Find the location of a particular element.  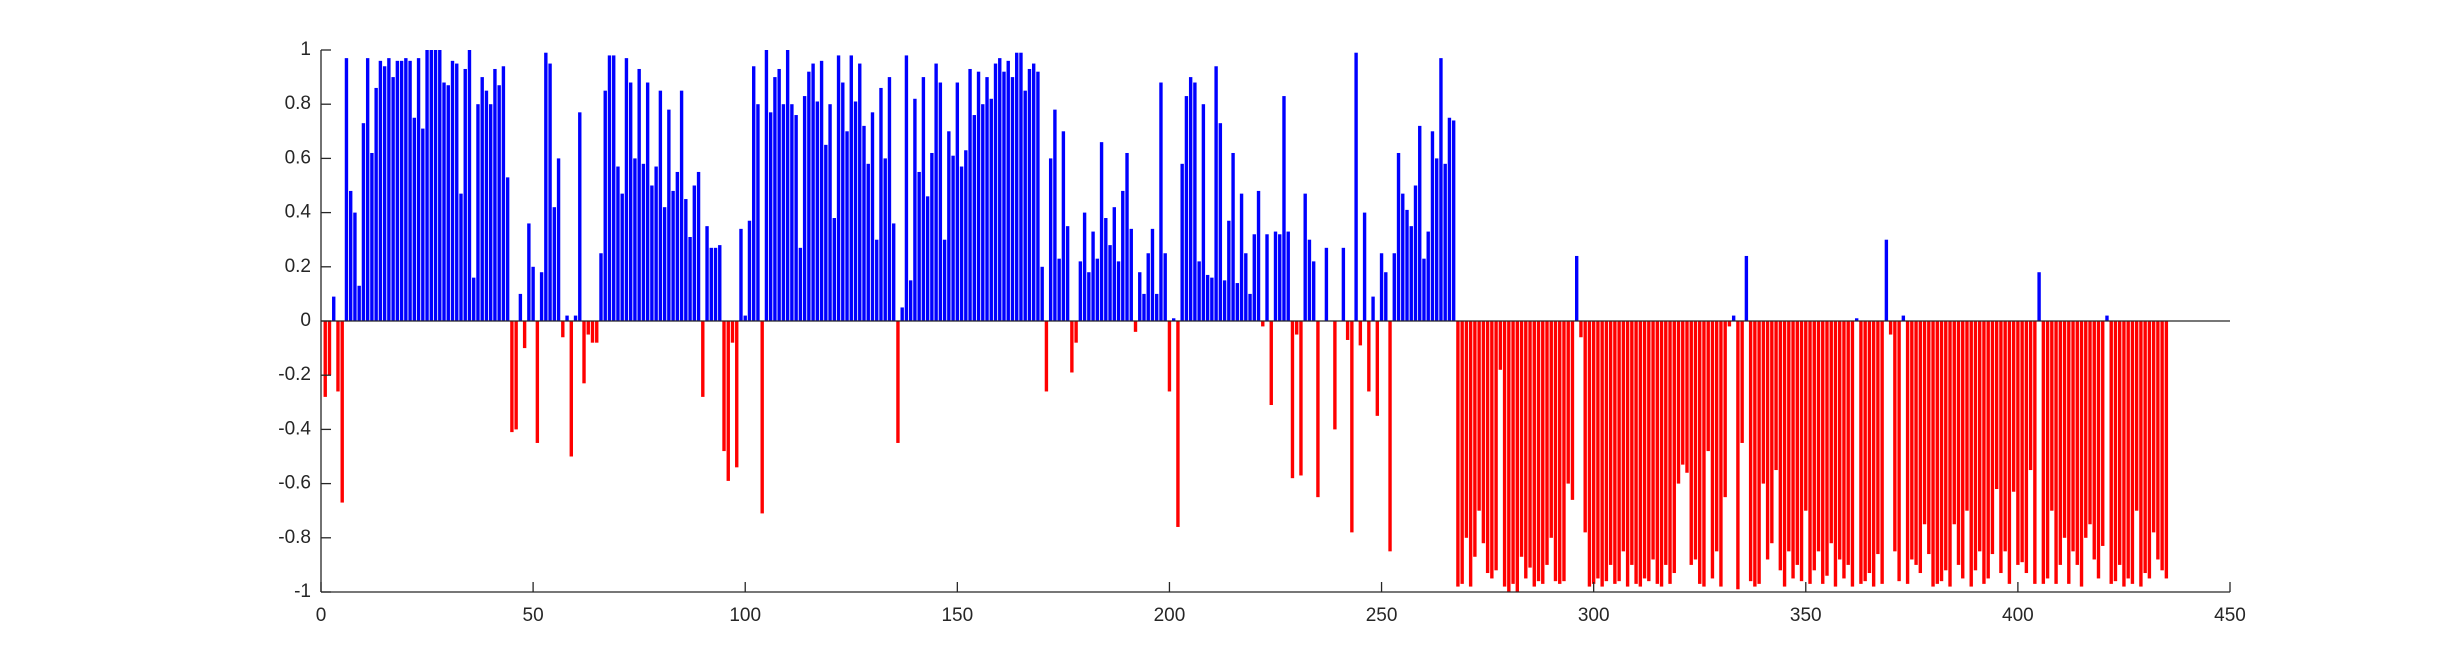

y-tick-label: 0.8 is located at coordinates (298, 103).